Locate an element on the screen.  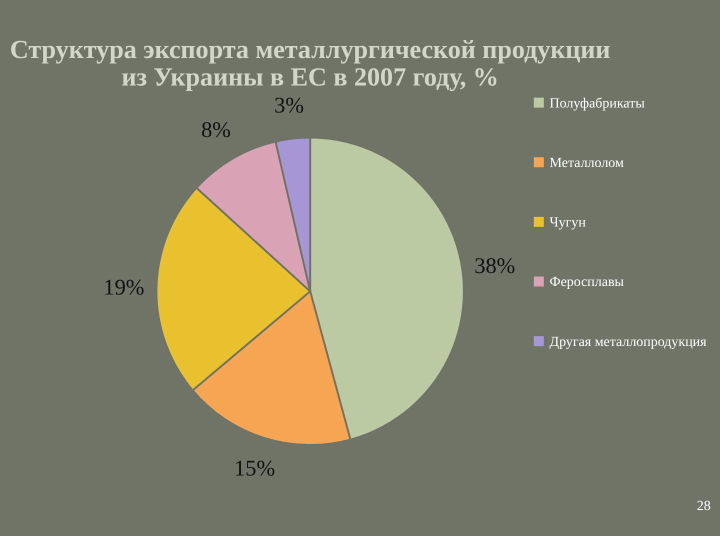
data-label: 19% is located at coordinates (123, 287).